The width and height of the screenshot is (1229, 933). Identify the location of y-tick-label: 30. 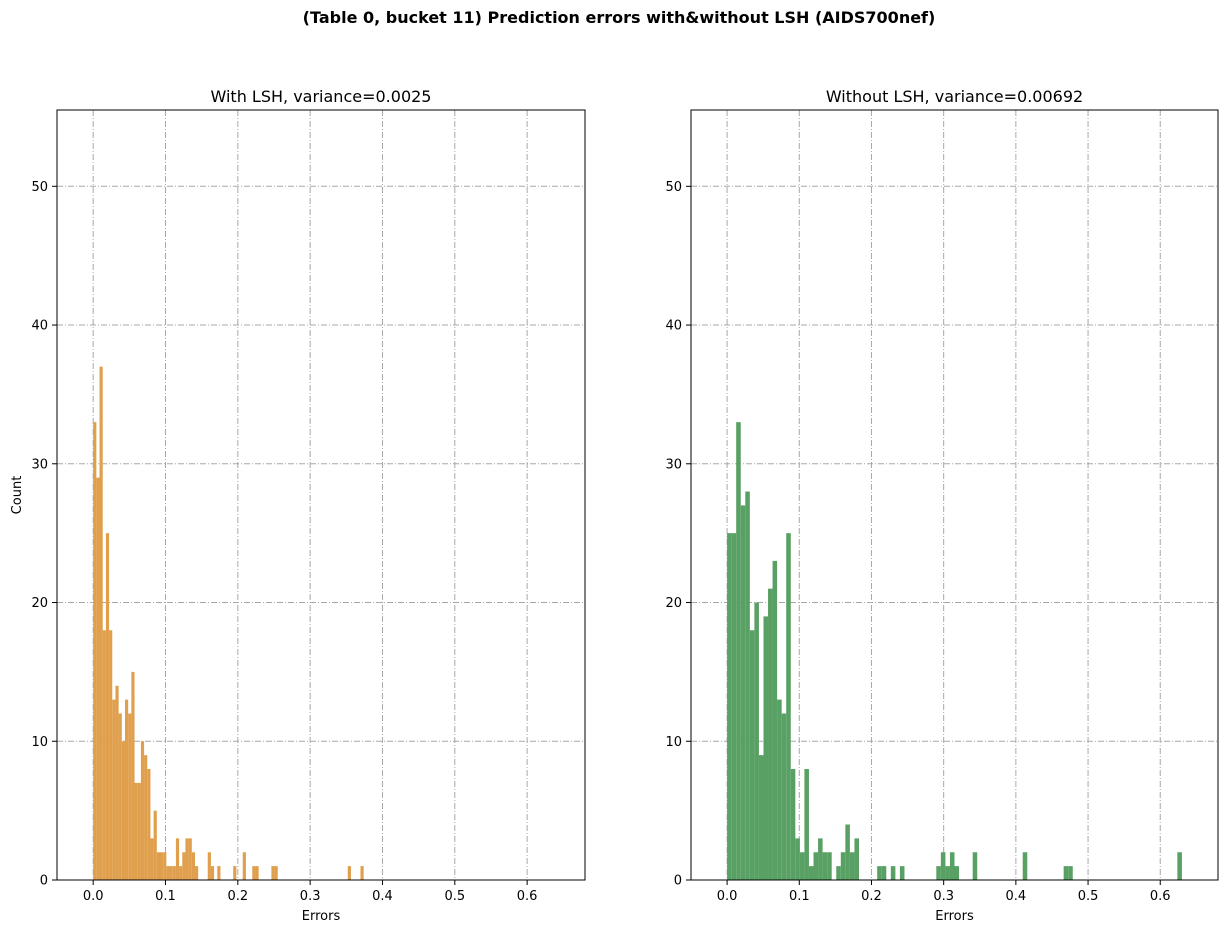
(673, 464).